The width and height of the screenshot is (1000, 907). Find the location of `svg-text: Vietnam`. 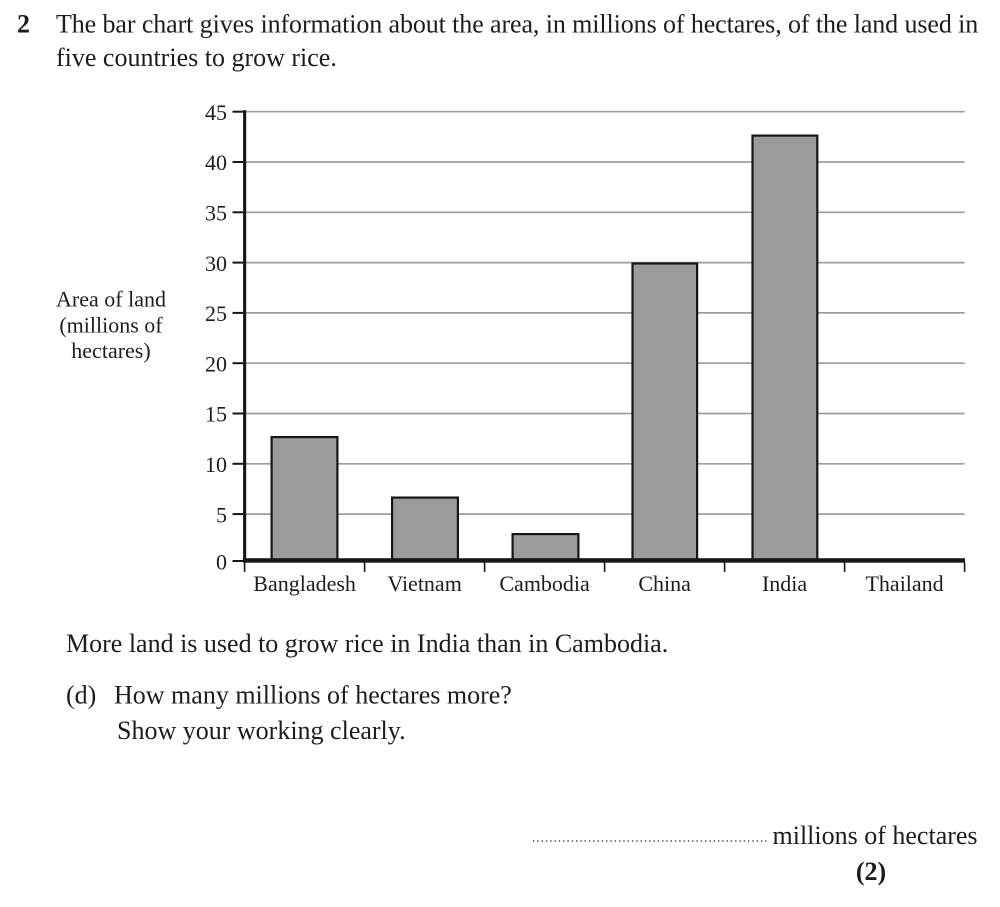

svg-text: Vietnam is located at coordinates (424, 583).